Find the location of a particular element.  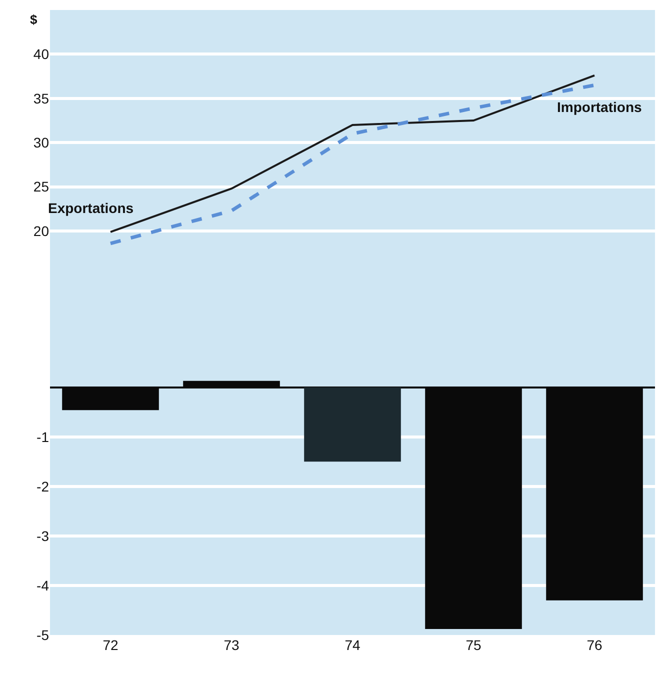

y-tick-label: -4 is located at coordinates (43, 585).